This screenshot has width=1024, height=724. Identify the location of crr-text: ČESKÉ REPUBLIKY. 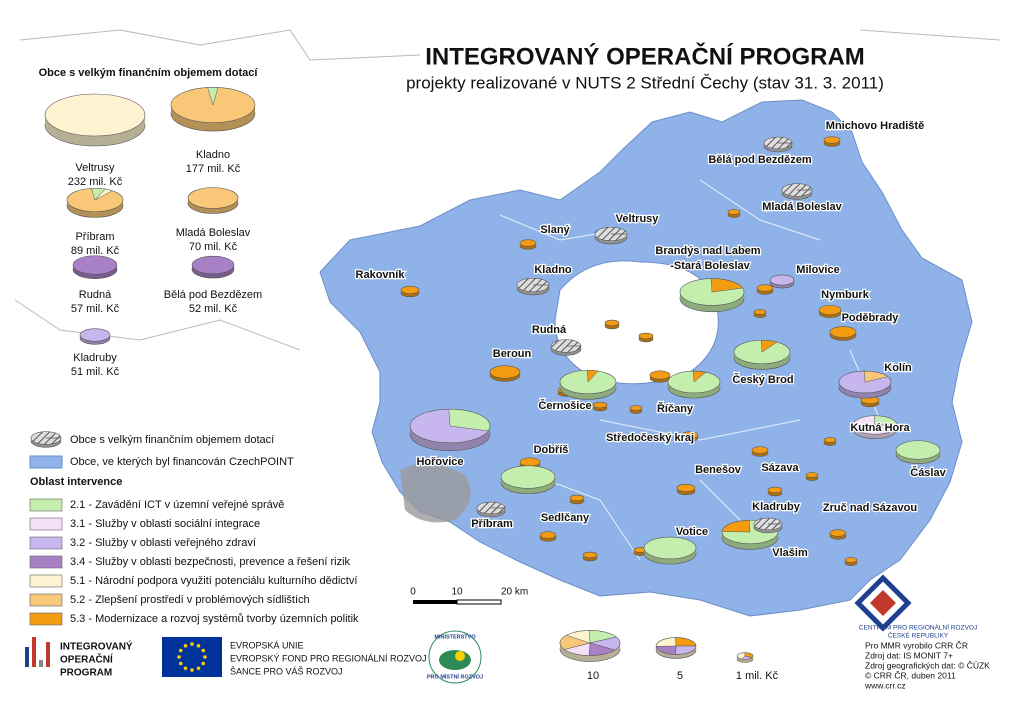
(918, 635).